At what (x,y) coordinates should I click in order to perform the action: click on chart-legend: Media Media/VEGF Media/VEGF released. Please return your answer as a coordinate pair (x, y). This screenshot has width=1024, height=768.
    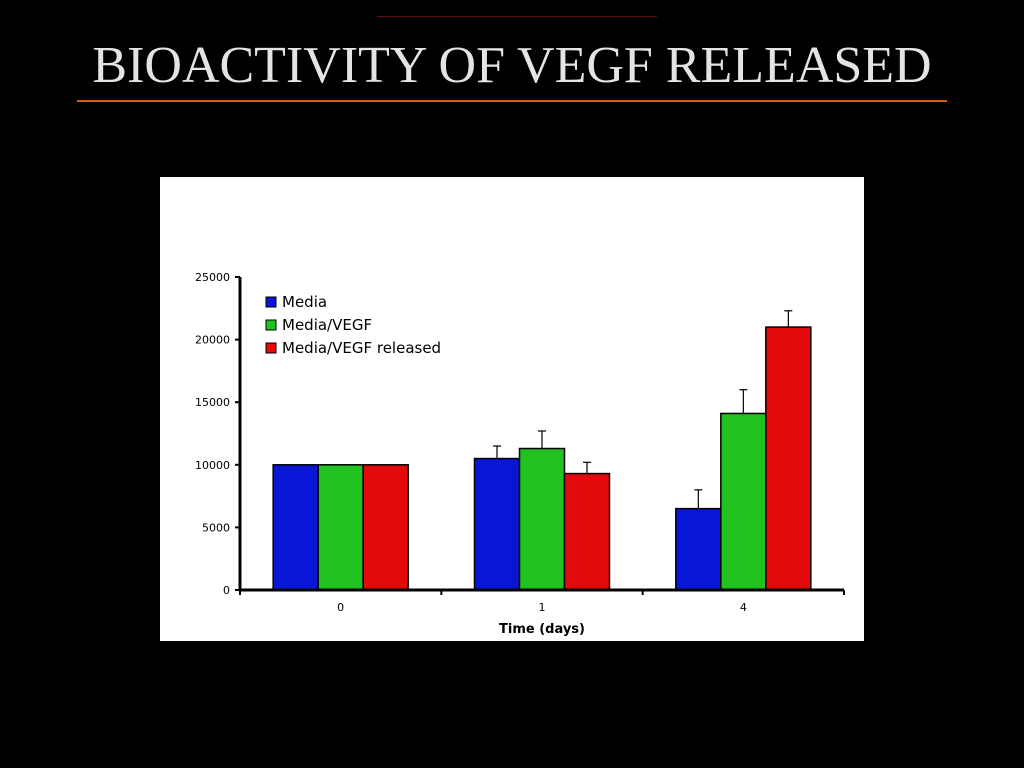
    Looking at the image, I should click on (353, 325).